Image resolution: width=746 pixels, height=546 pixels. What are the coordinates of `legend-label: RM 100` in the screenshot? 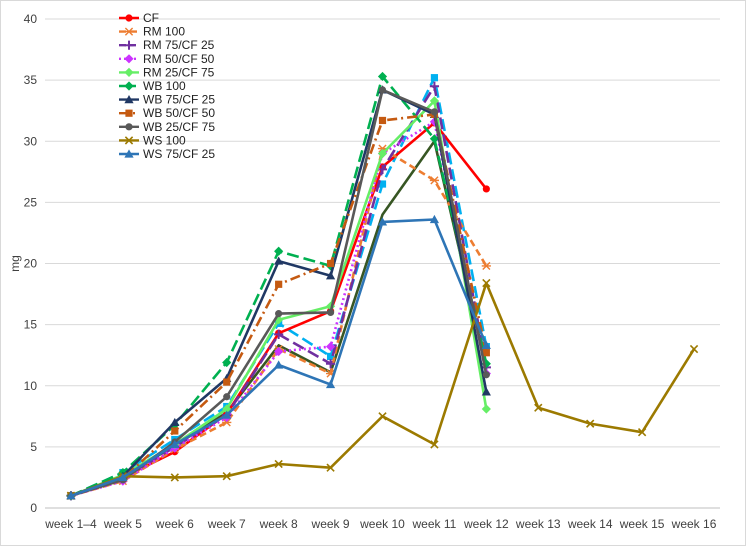 It's located at (164, 32).